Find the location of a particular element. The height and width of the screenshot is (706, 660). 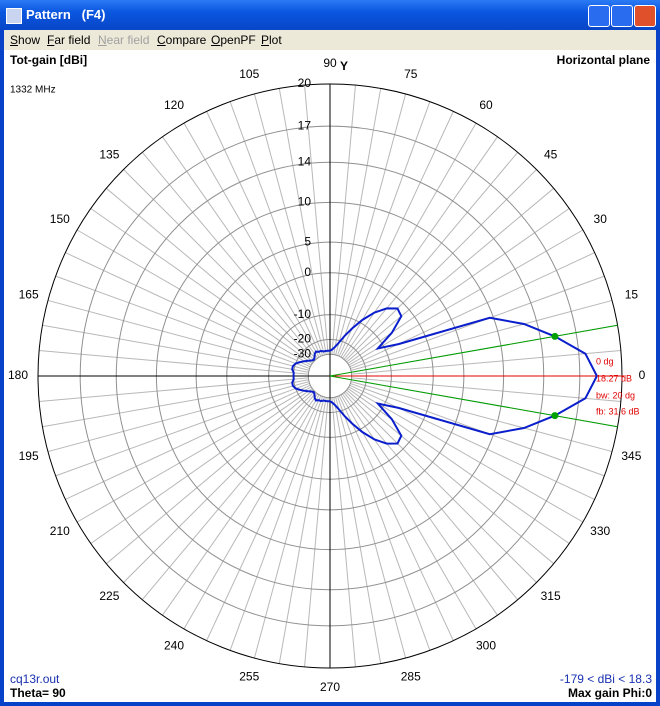

angle-tick-label: 0 is located at coordinates (642, 375).